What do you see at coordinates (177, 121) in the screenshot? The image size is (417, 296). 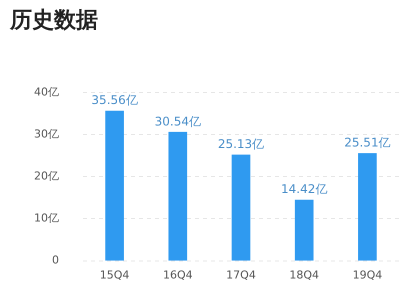 I see `data-label: 30.54亿` at bounding box center [177, 121].